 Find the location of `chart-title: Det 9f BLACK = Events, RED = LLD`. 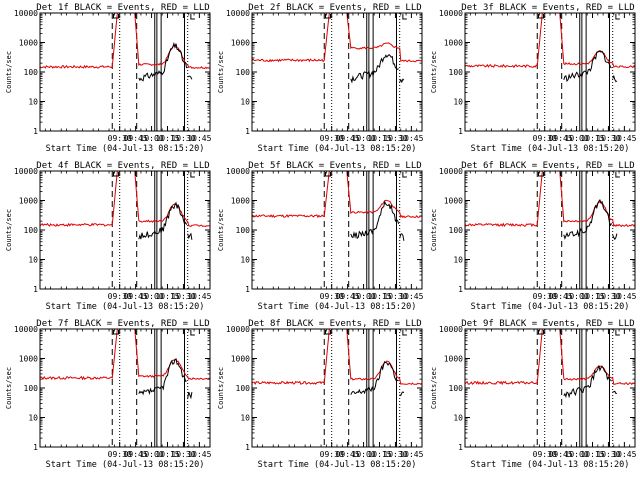

chart-title: Det 9f BLACK = Events, RED = LLD is located at coordinates (547, 324).